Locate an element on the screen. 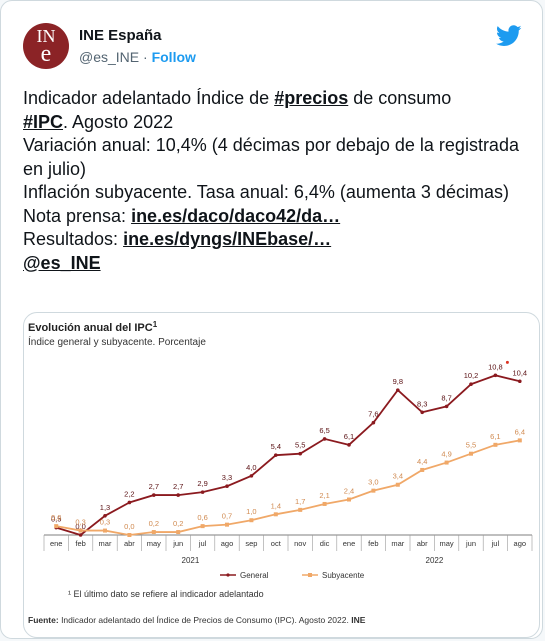 The width and height of the screenshot is (545, 641). data-label: 2,2 is located at coordinates (129, 493).